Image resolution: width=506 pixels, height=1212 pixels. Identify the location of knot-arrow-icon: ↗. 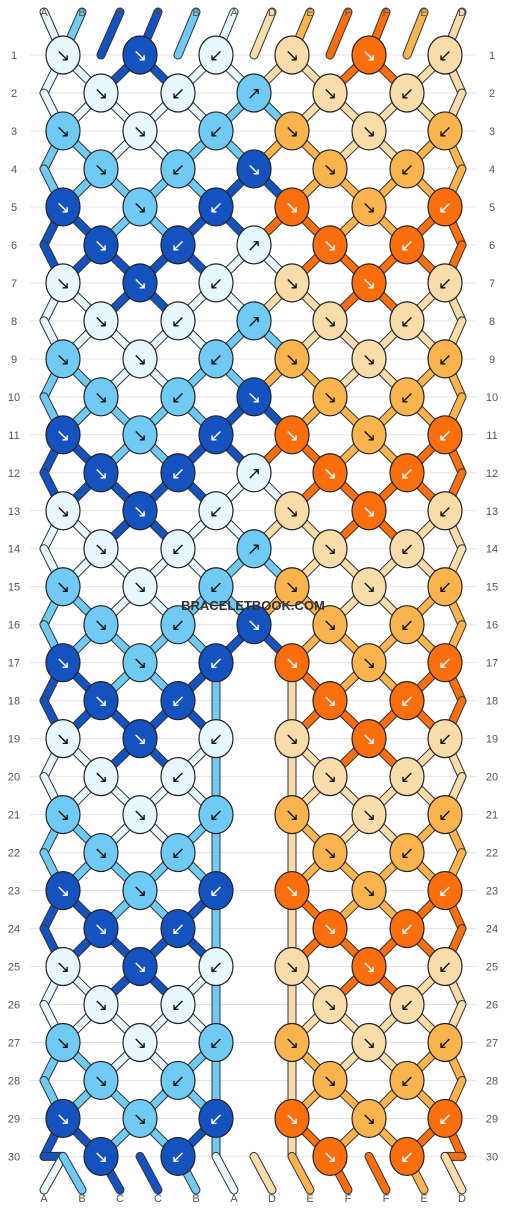
(254, 246).